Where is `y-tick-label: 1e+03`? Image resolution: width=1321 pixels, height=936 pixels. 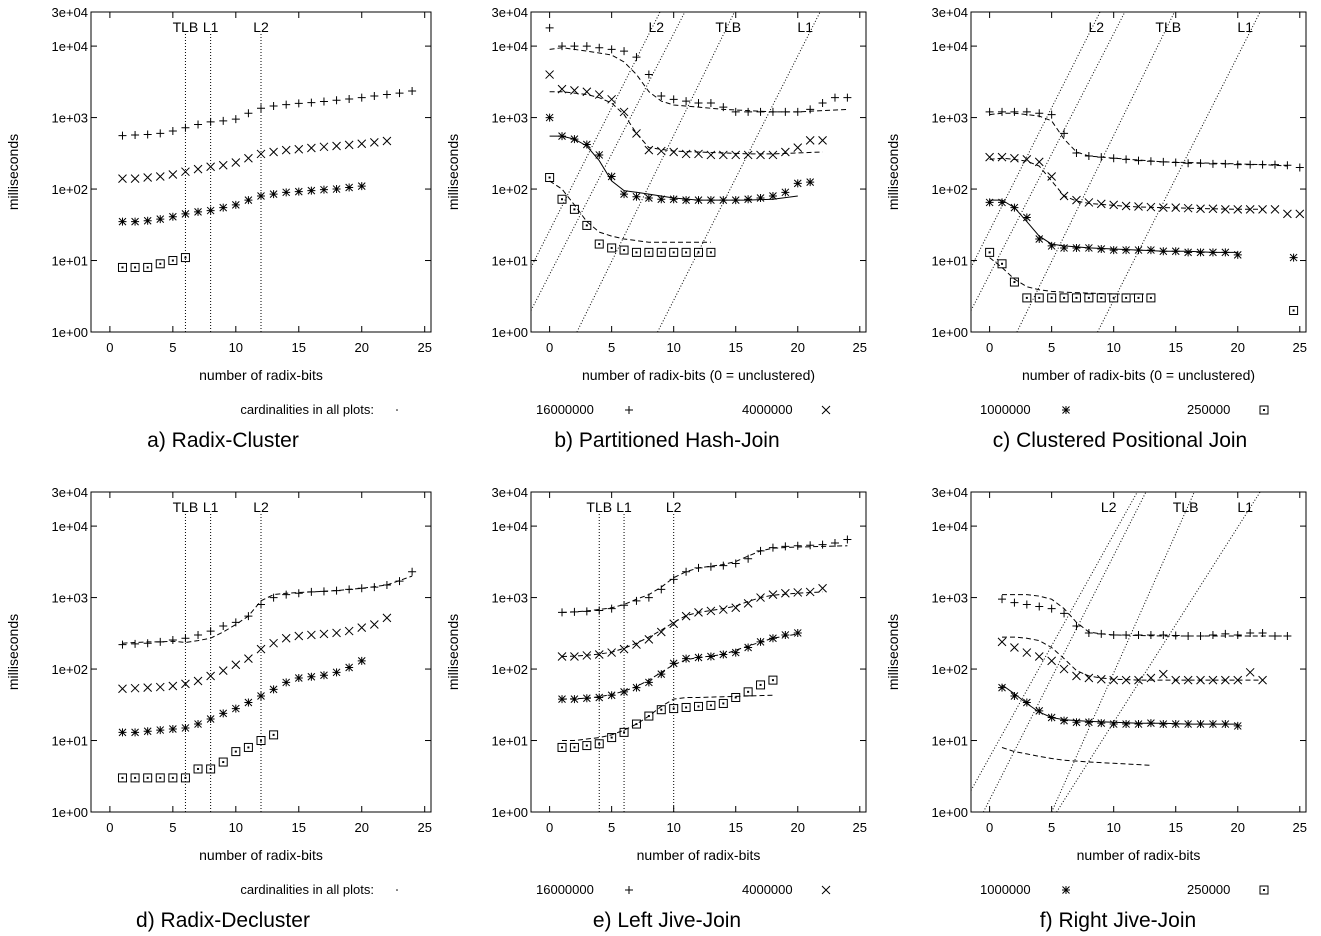 y-tick-label: 1e+03 is located at coordinates (949, 598).